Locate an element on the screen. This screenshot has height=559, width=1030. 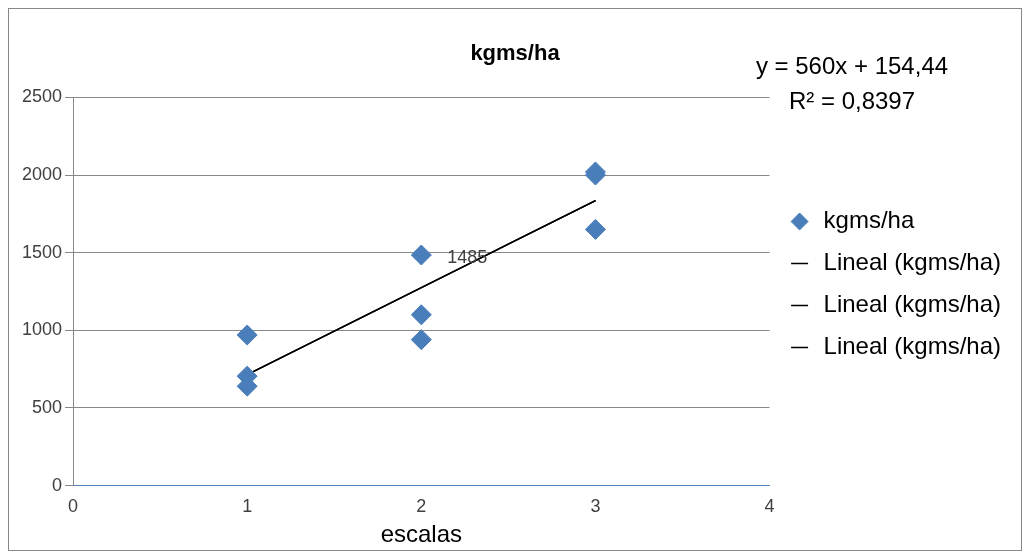
y-tick-label: 2000 is located at coordinates (42, 174).